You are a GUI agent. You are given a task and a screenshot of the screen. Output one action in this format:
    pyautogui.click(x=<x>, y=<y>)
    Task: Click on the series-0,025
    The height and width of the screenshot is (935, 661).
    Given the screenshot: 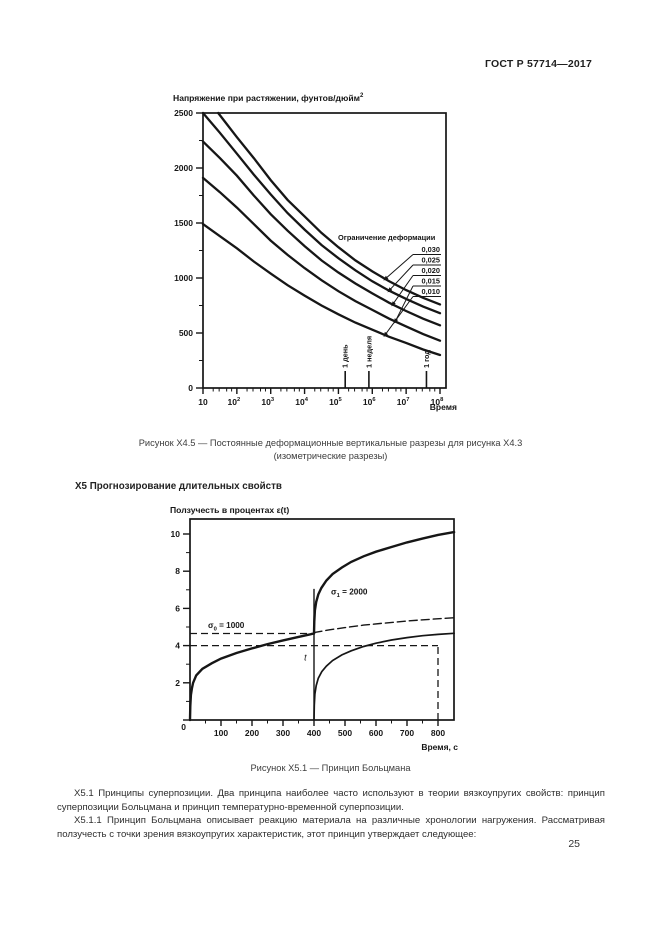 What is the action you would take?
    pyautogui.click(x=321, y=213)
    